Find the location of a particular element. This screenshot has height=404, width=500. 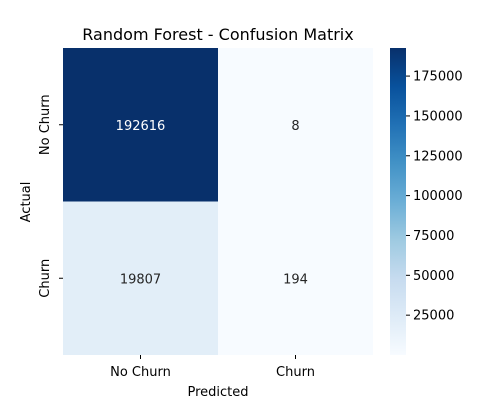

colorbar-tick-label: 50000 is located at coordinates (433, 276).